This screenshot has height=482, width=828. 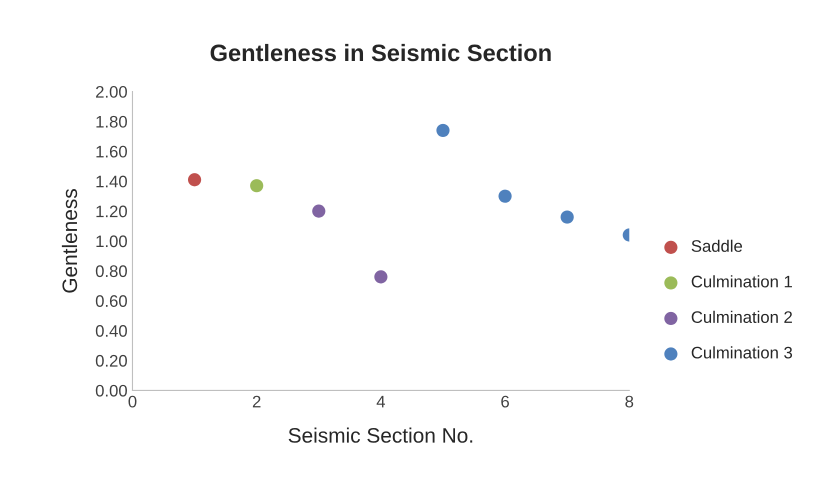 I want to click on y-tick-label: 0.40, so click(x=111, y=331).